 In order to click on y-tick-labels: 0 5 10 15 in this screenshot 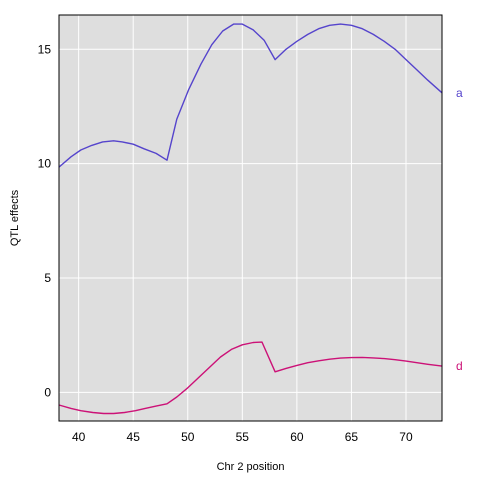, I will do `click(45, 220)`.